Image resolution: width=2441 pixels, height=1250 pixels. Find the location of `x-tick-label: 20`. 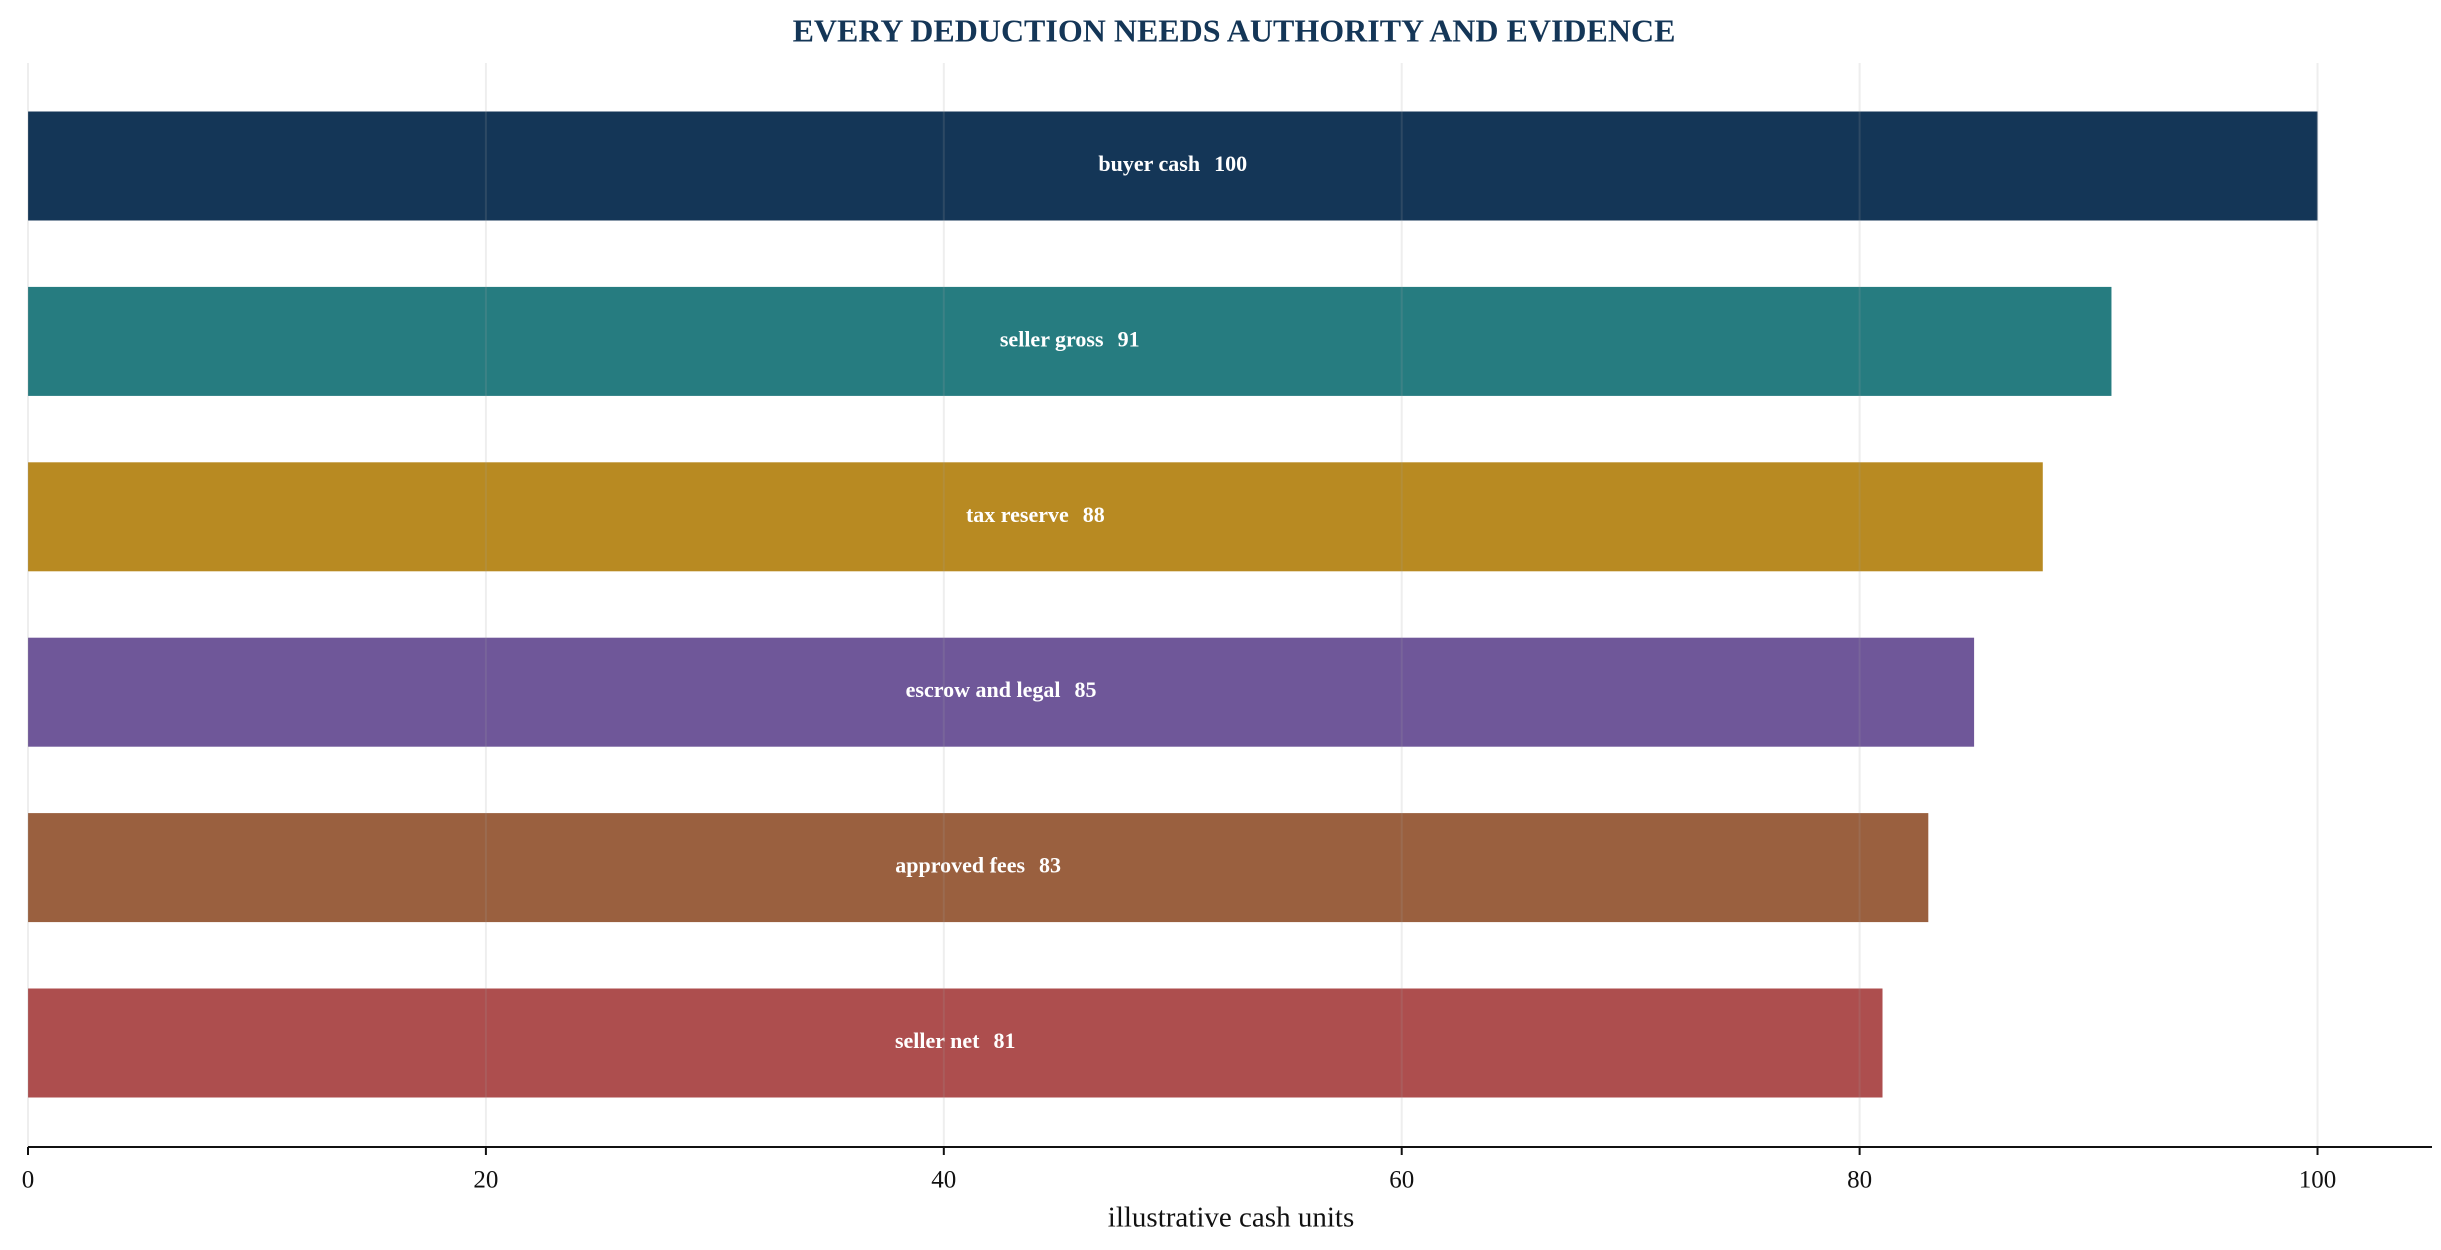

x-tick-label: 20 is located at coordinates (485, 1180).